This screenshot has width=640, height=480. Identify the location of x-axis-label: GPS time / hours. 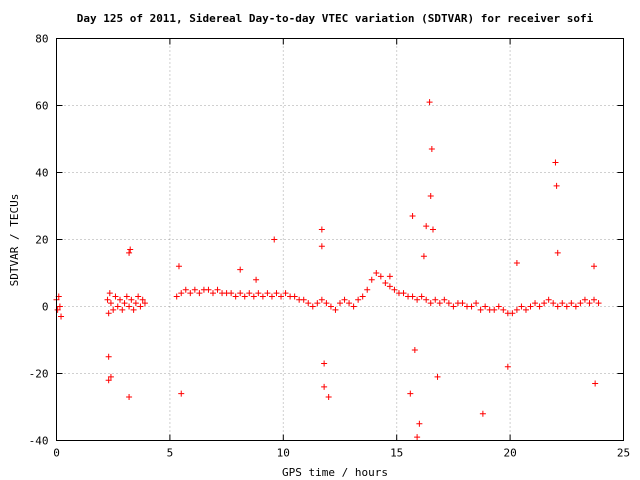
(335, 472).